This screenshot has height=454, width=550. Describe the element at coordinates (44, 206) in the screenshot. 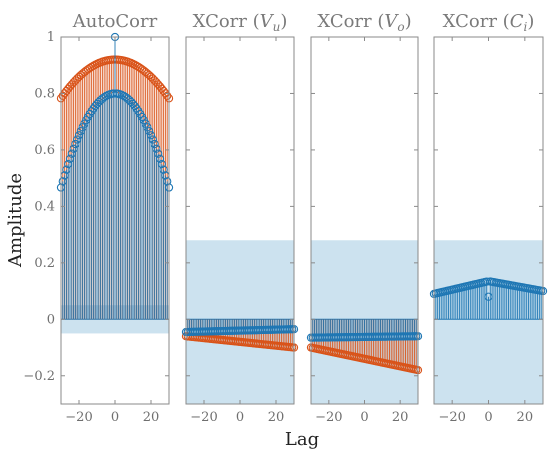

I see `y-tick-label: 0.4` at that location.